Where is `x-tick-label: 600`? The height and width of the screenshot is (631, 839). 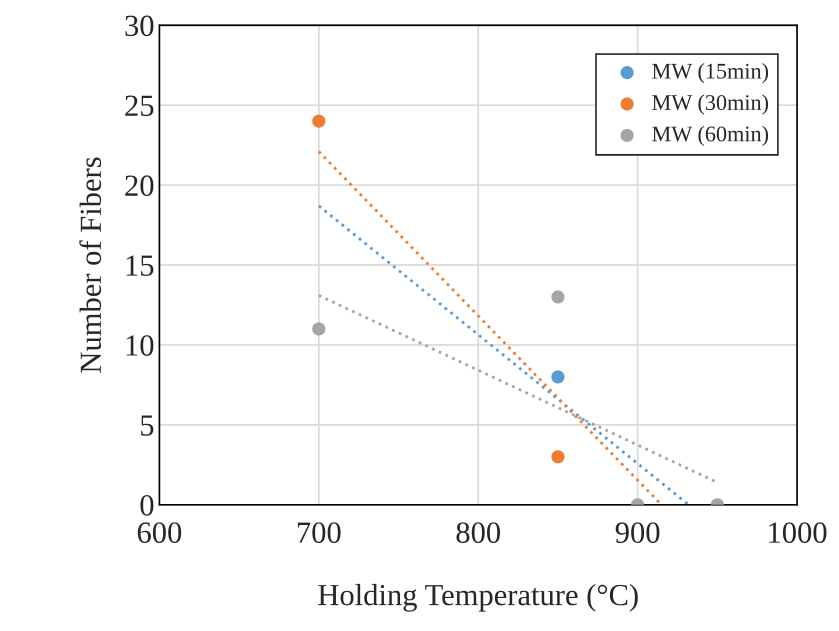 x-tick-label: 600 is located at coordinates (160, 532).